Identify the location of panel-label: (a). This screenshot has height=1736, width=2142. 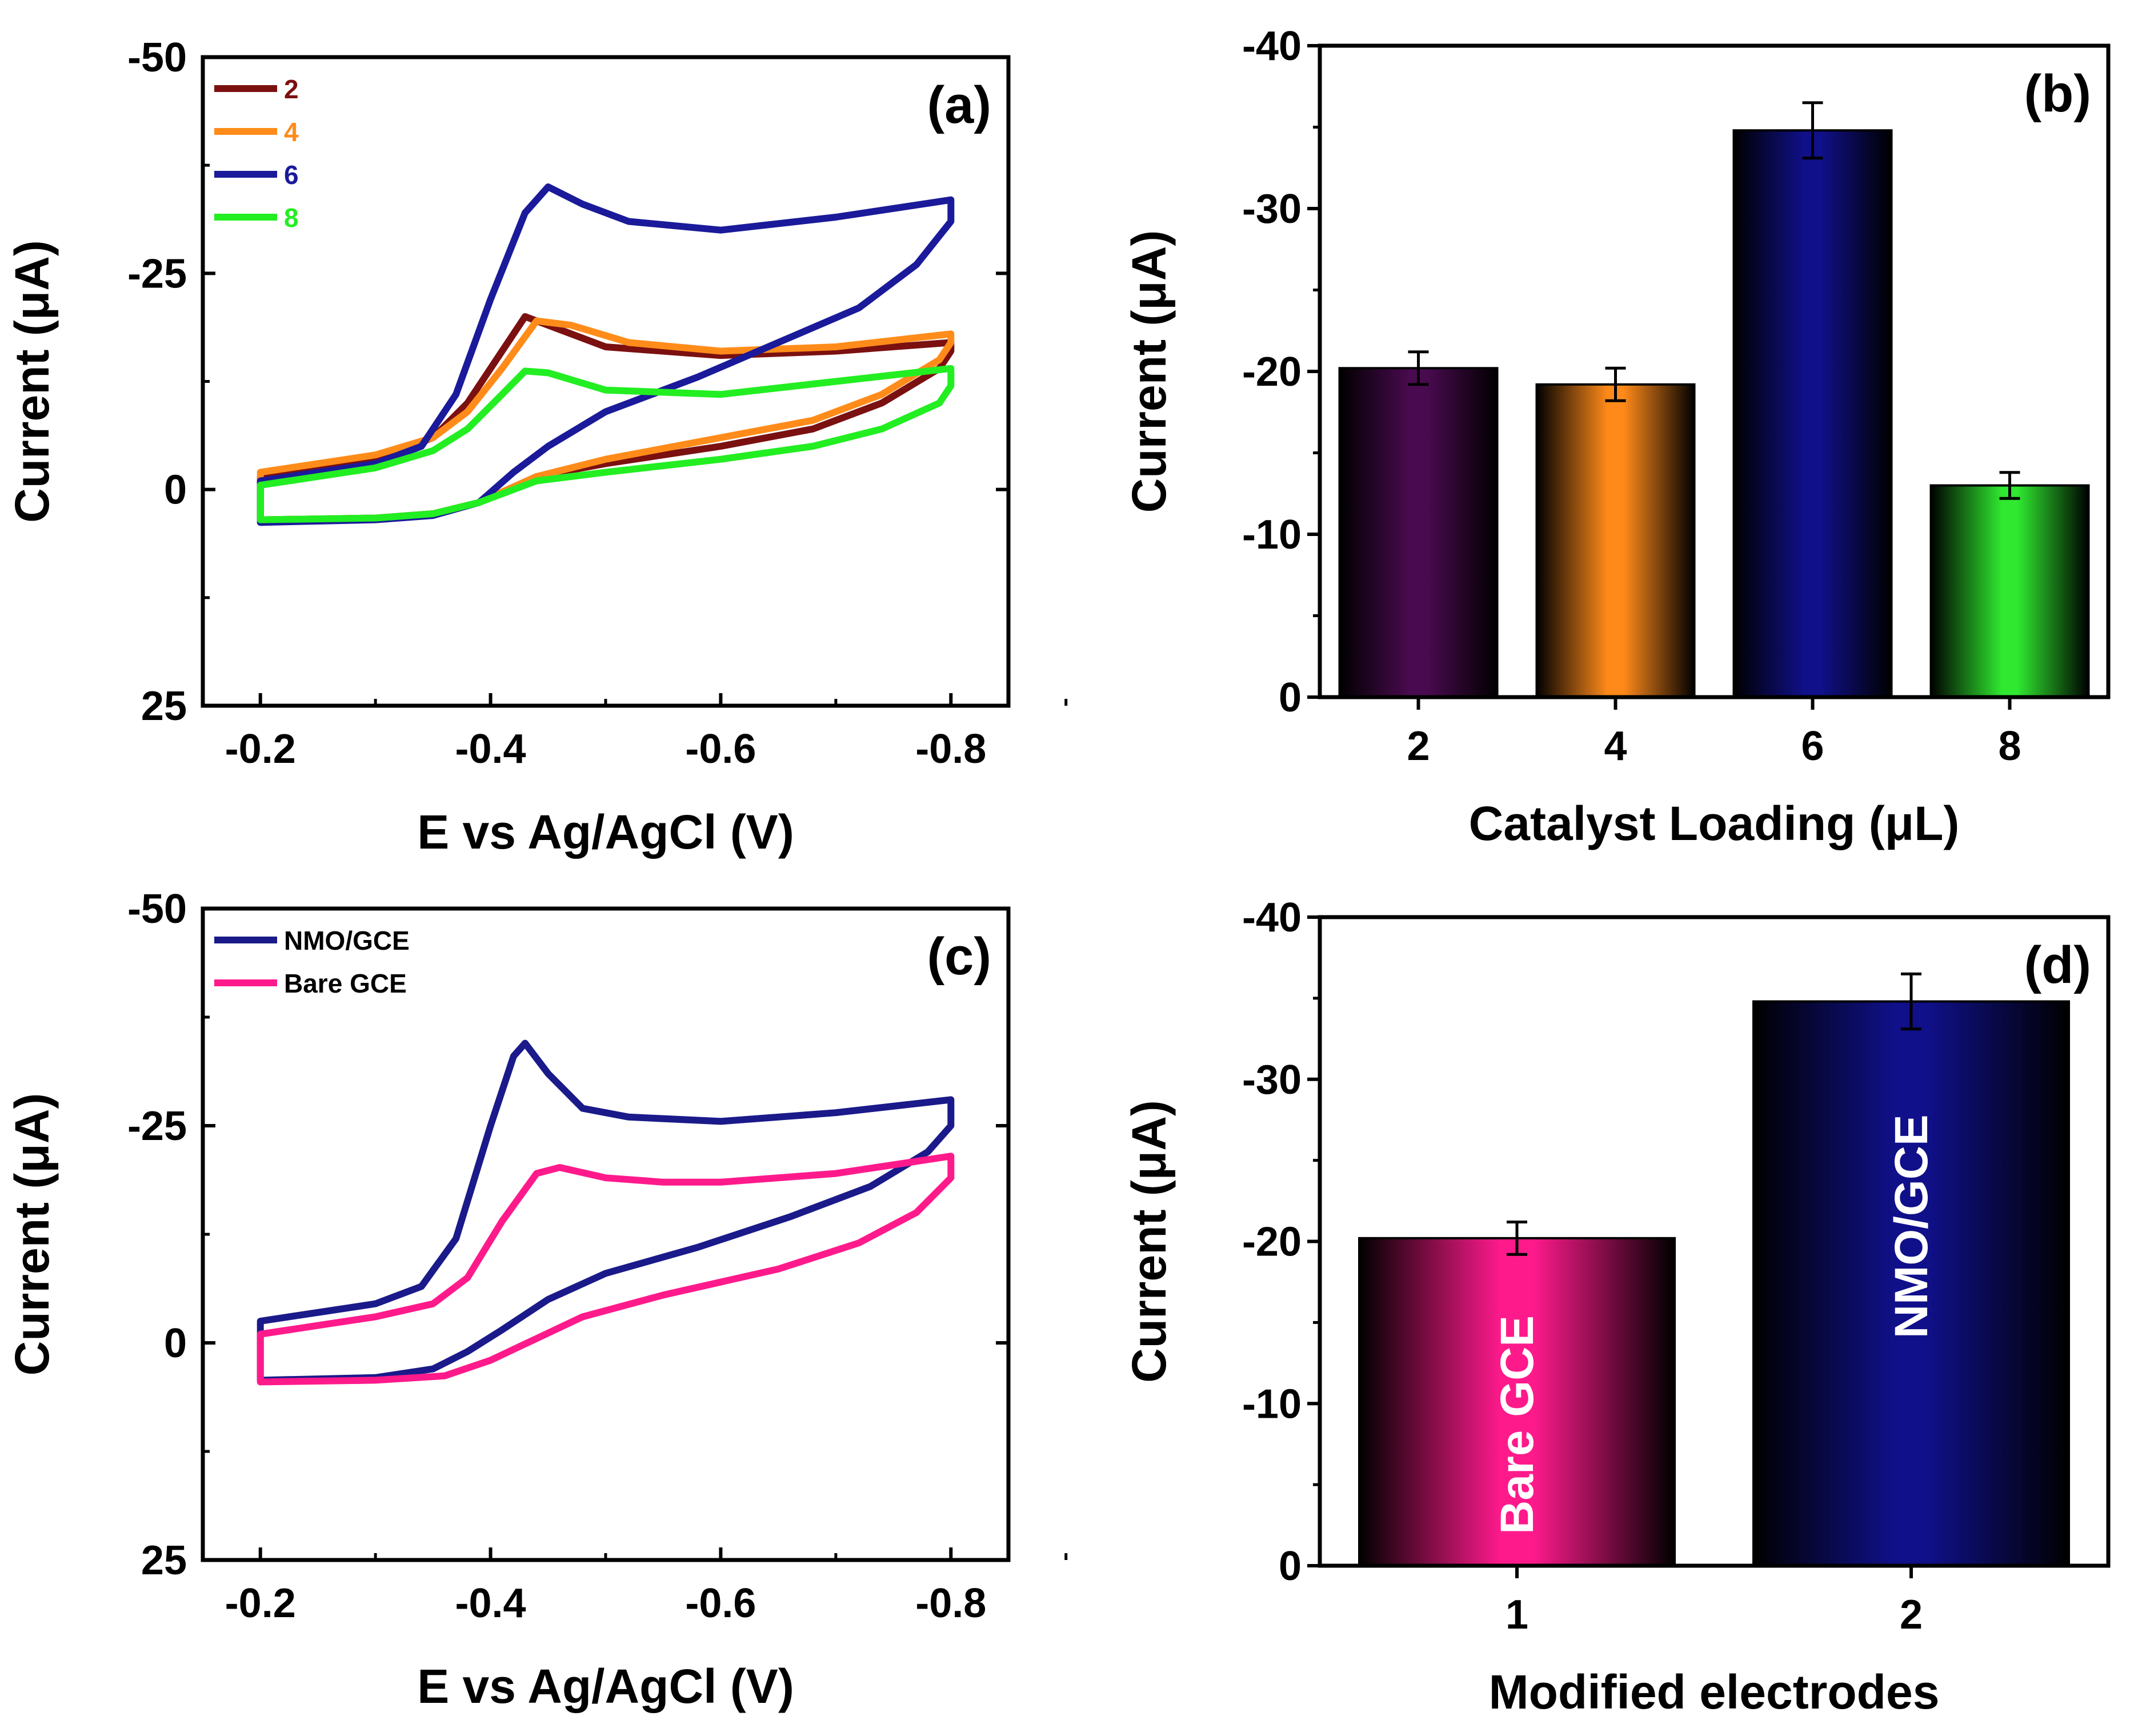
(959, 105).